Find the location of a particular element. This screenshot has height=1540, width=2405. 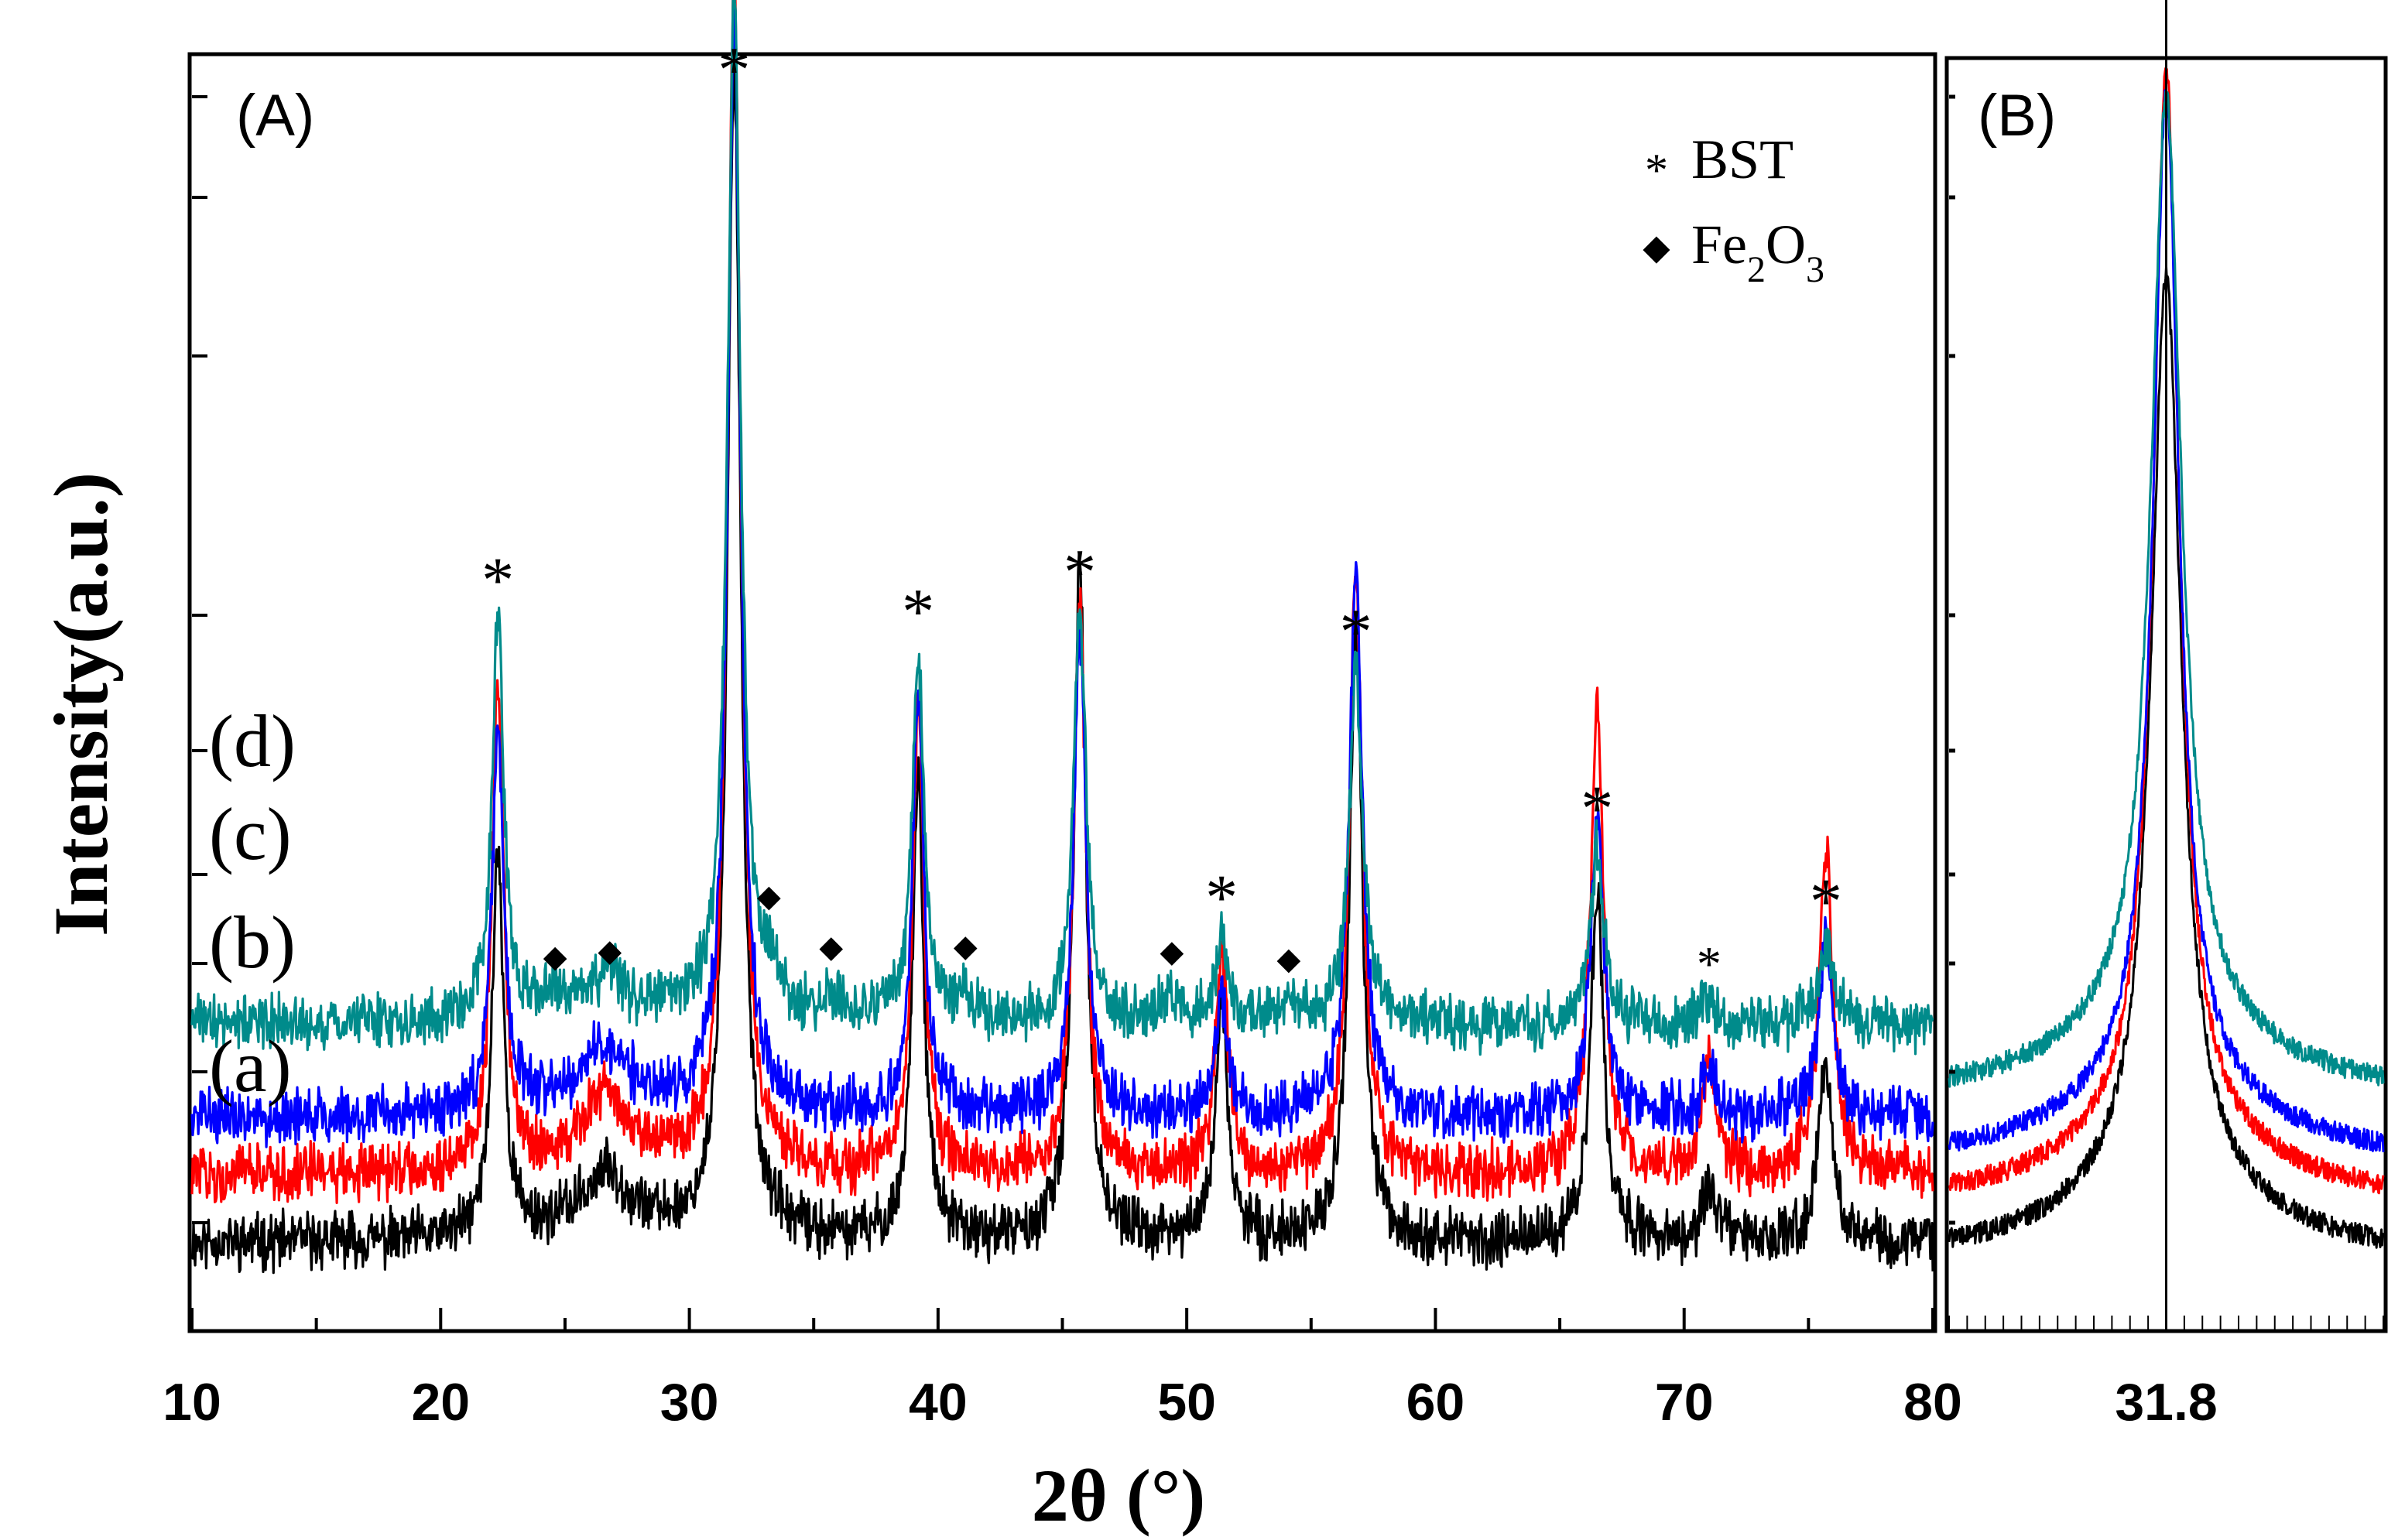

series-label-c: (c) is located at coordinates (250, 833).